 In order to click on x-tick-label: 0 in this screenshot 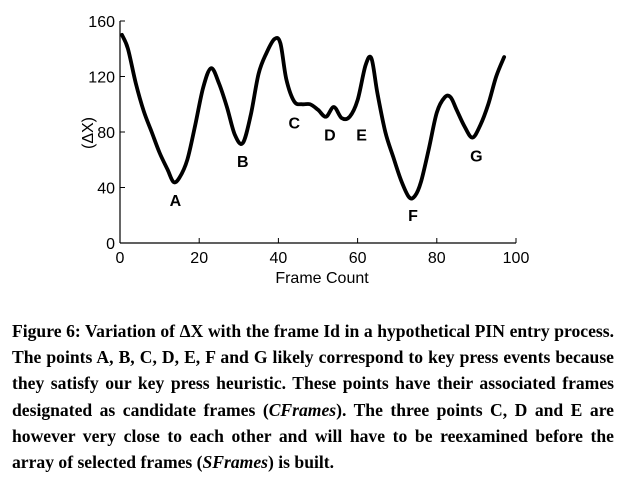, I will do `click(120, 258)`.